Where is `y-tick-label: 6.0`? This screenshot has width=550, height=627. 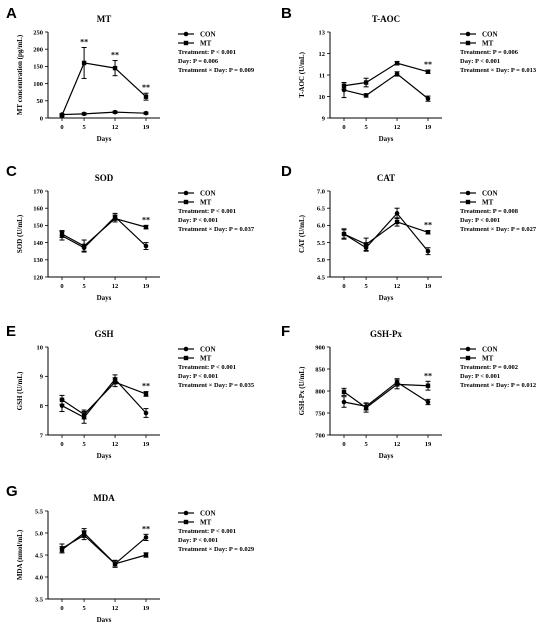
y-tick-label: 6.0 is located at coordinates (321, 226).